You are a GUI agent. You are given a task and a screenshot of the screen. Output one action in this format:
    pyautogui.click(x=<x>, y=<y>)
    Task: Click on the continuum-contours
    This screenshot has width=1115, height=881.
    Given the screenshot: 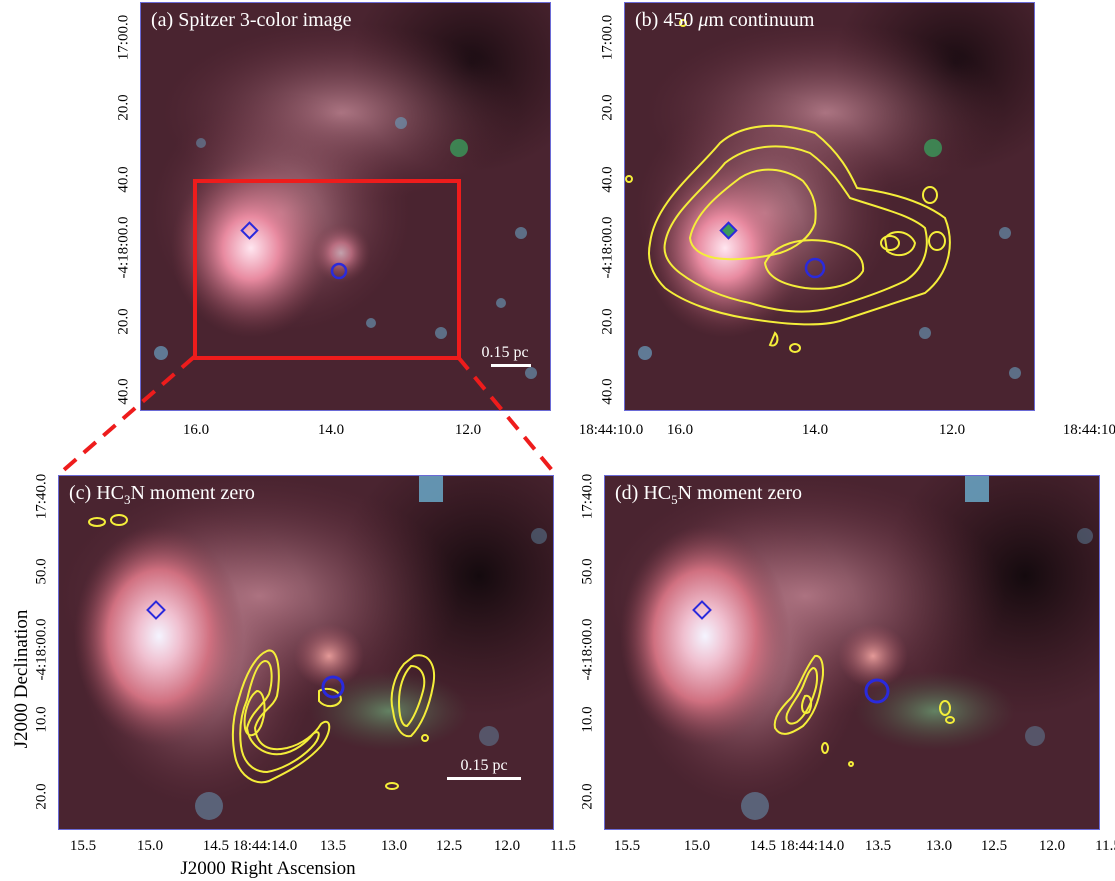 What is the action you would take?
    pyautogui.click(x=788, y=186)
    